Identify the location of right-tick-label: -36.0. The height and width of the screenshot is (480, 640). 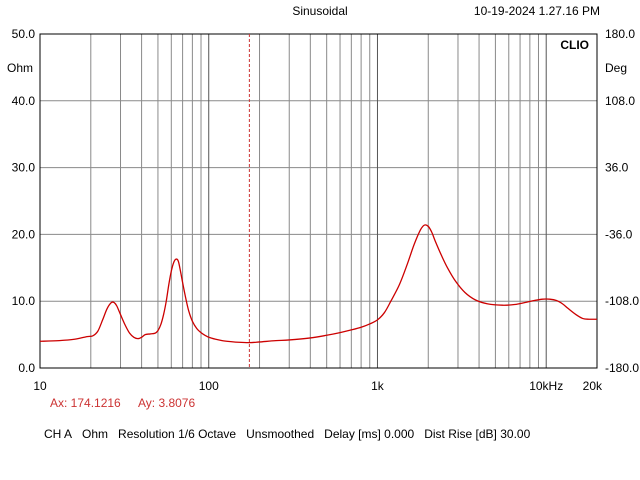
(619, 234).